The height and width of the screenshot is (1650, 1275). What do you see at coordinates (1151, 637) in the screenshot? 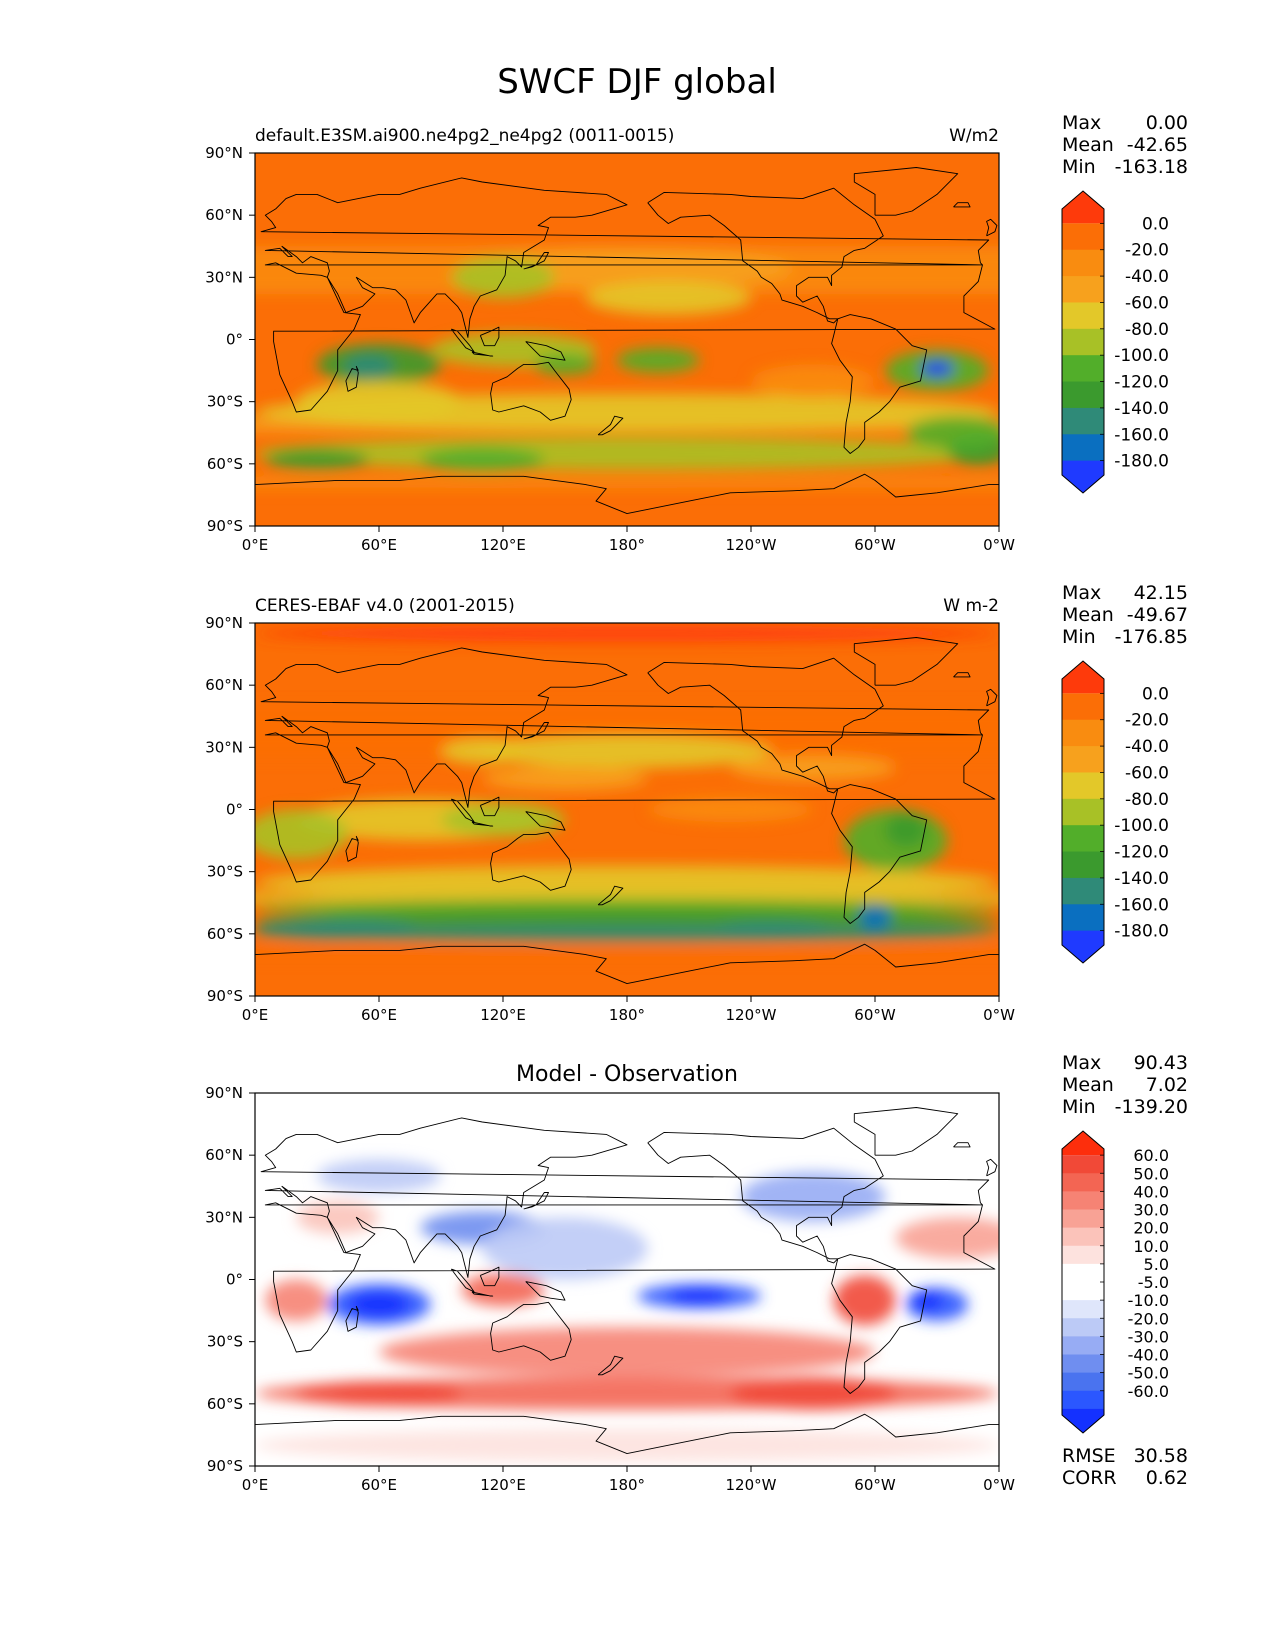
I see `stat-value-min: -176.85` at bounding box center [1151, 637].